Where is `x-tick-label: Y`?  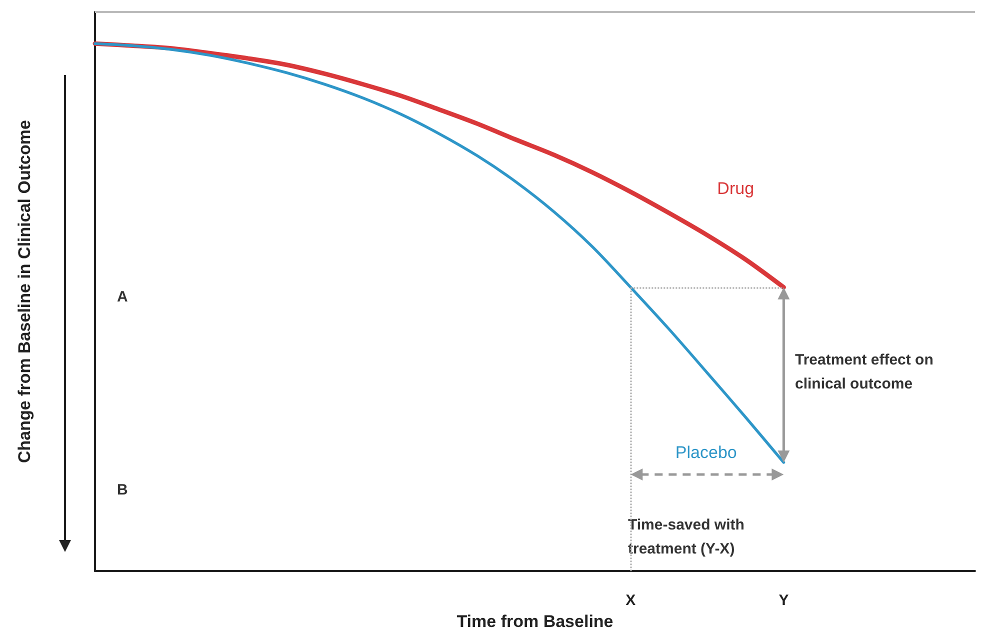
x-tick-label: Y is located at coordinates (783, 601).